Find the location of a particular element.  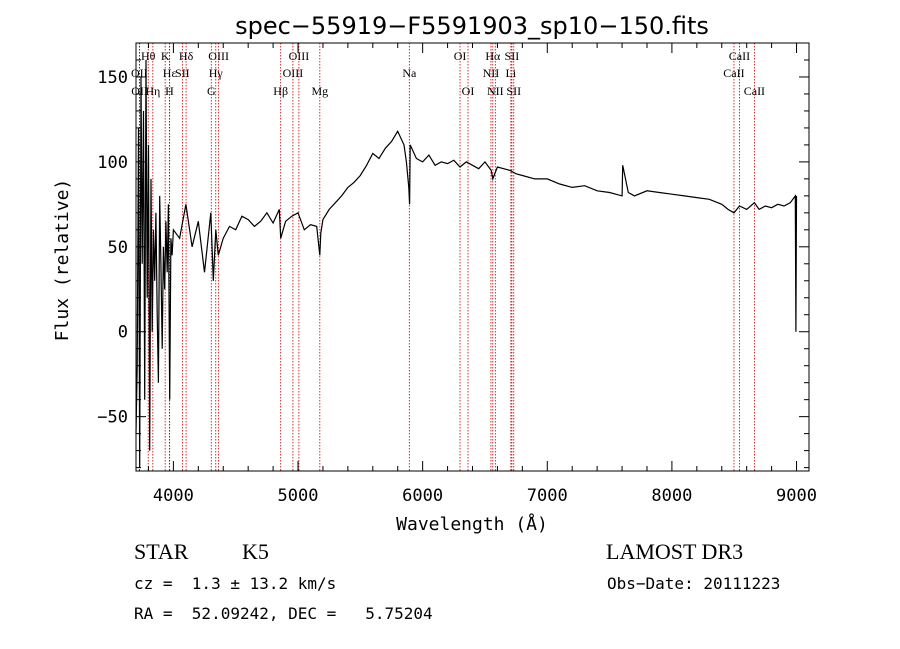

marker-label: Hθ is located at coordinates (148, 56).